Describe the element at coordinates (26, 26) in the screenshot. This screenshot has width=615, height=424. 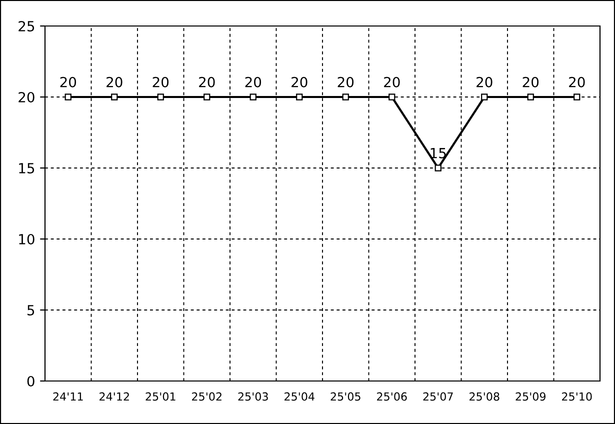
I see `y-tick-label: 25` at that location.